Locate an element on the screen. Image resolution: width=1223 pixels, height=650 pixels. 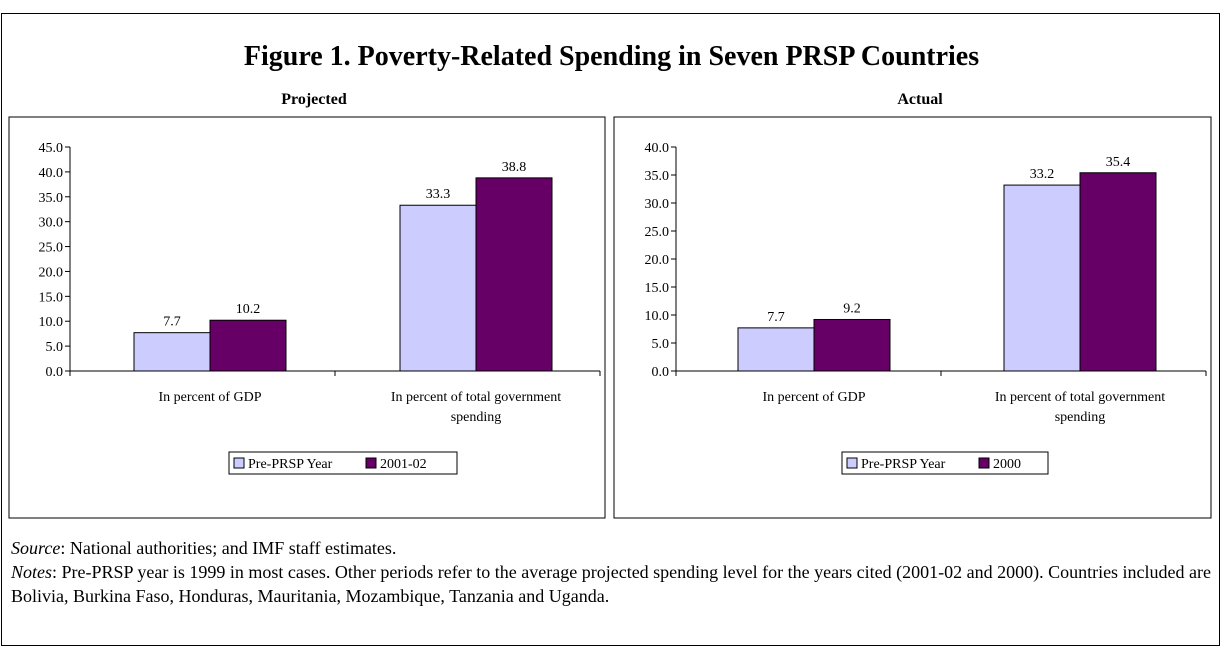
actual-y-tick-label: 0.0 is located at coordinates (661, 372).